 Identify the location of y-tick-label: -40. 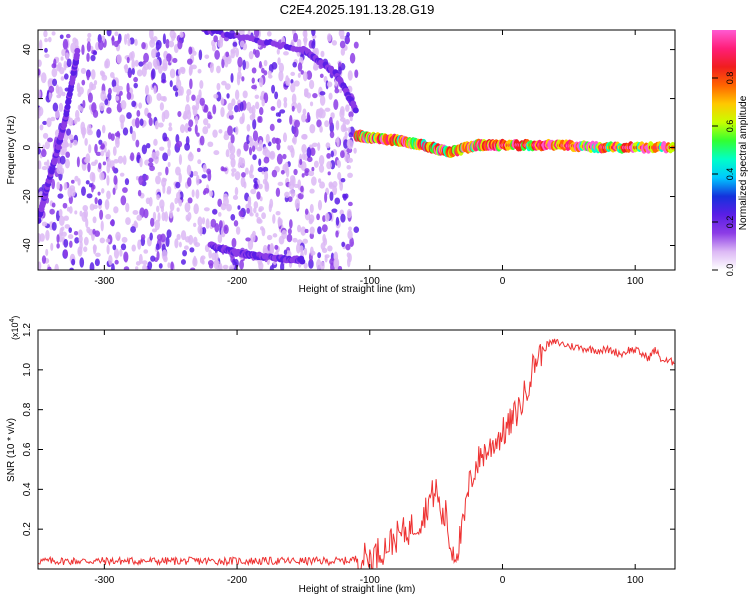
(27, 245).